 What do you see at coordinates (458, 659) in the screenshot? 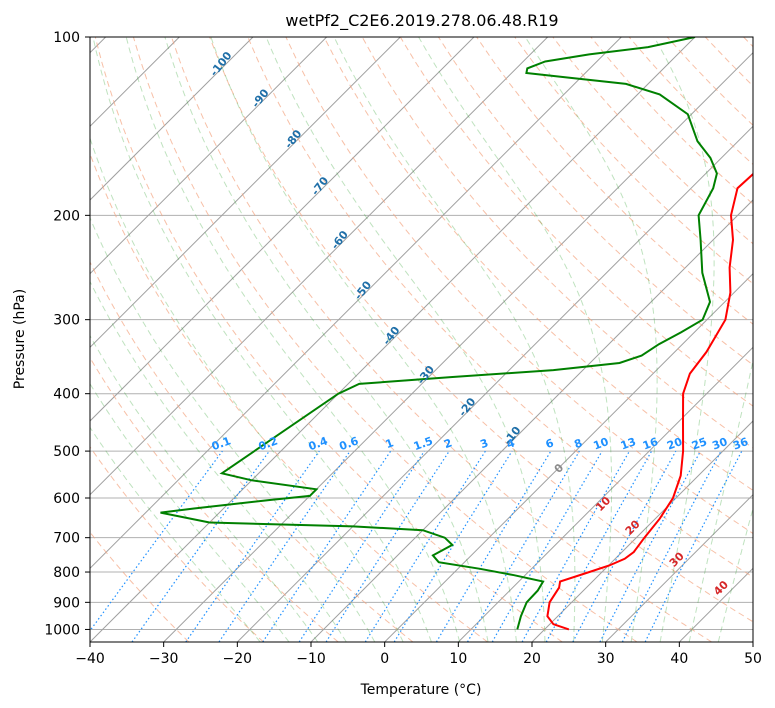
I see `x-tick-label: 10` at bounding box center [458, 659].